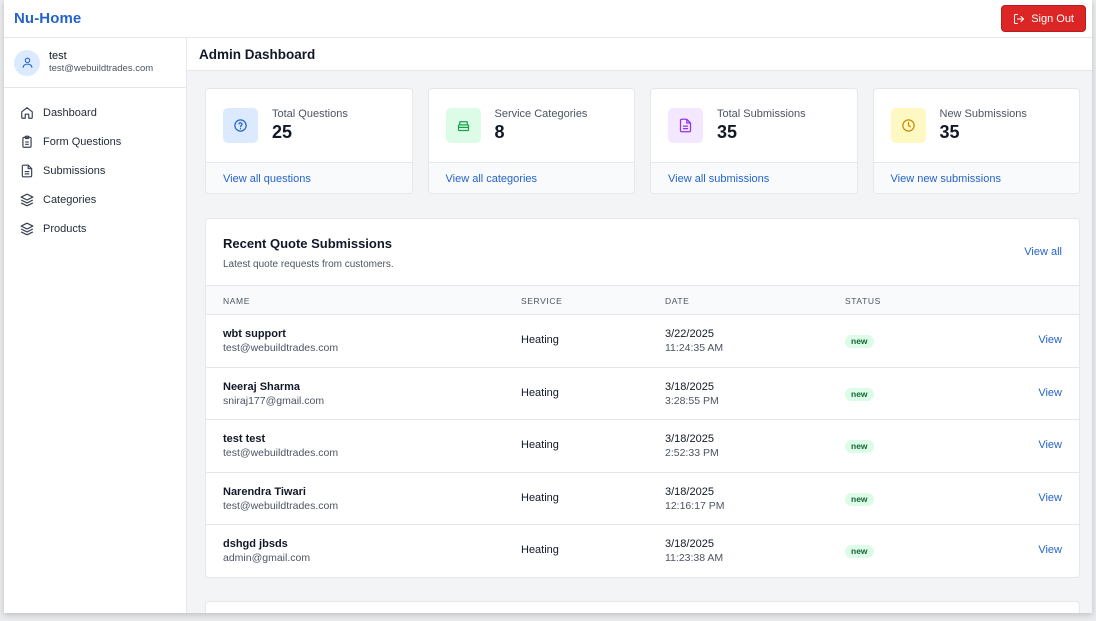 The image size is (1096, 621). What do you see at coordinates (27, 112) in the screenshot?
I see `home-icon` at bounding box center [27, 112].